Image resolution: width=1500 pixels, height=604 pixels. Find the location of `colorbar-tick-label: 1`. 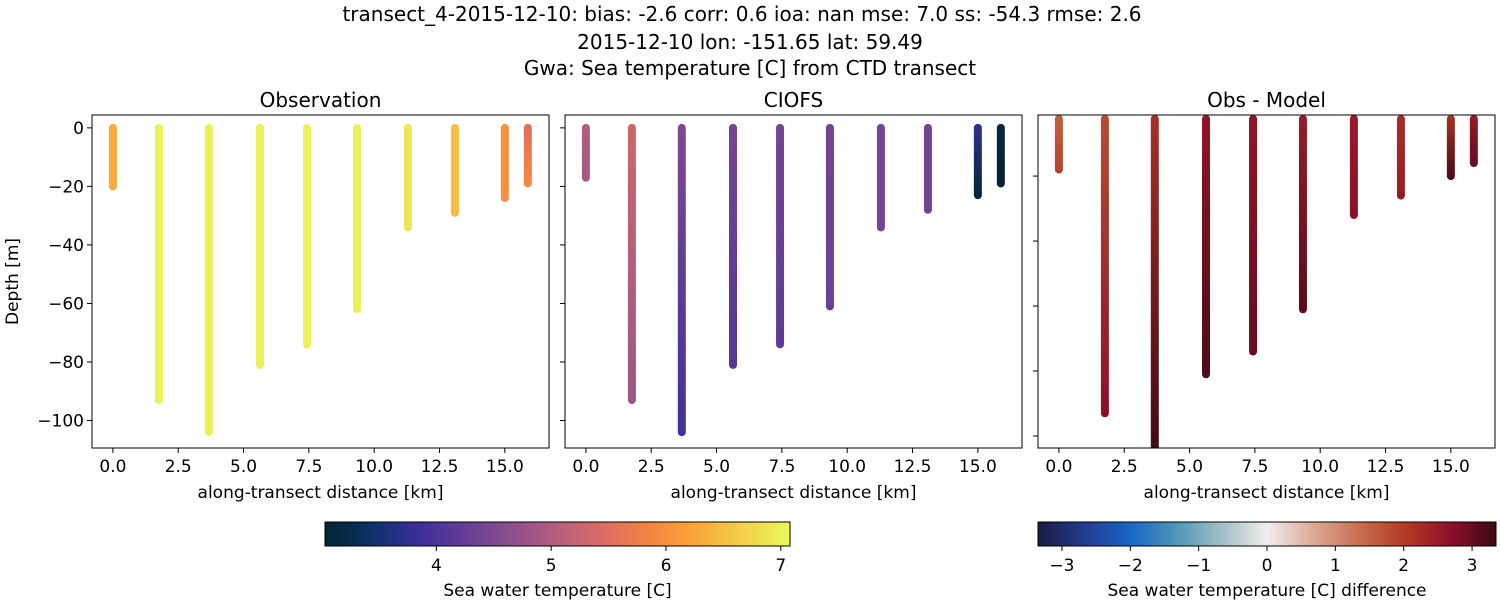

colorbar-tick-label: 1 is located at coordinates (1335, 566).